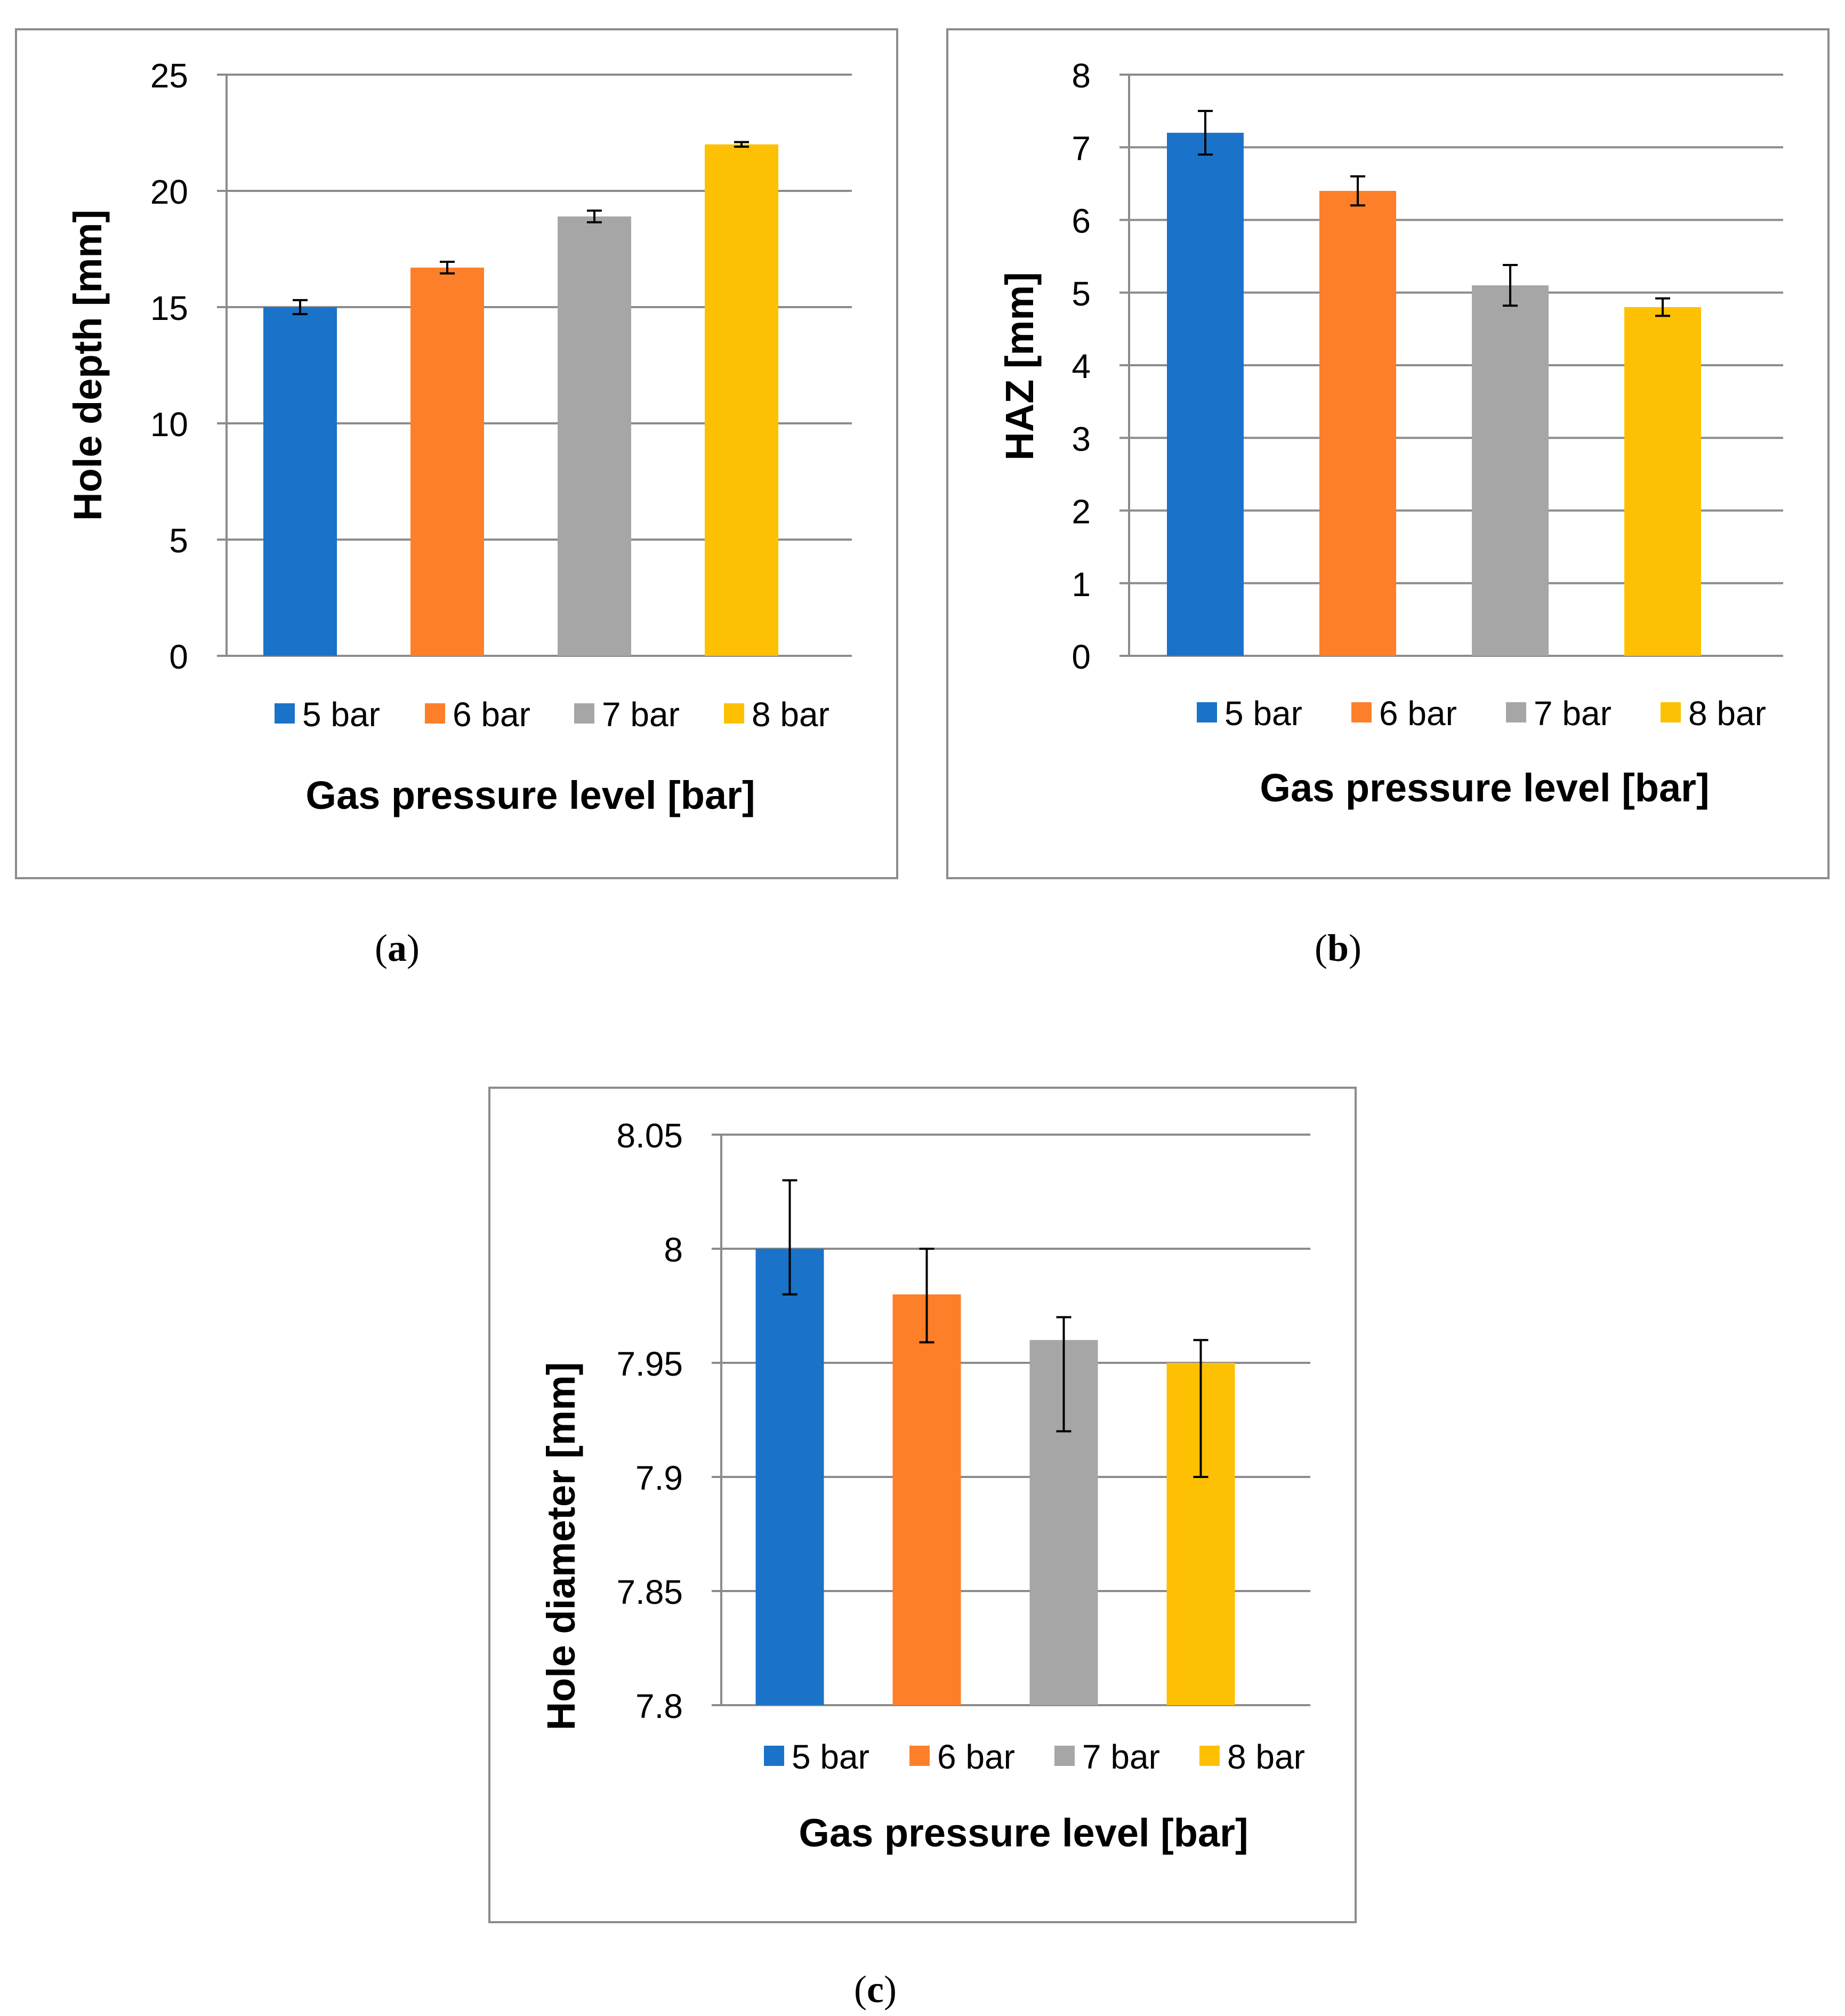  I want to click on panel-b-legend: 5 bar 6 bar 7 bar 8 bar, so click(1481, 714).